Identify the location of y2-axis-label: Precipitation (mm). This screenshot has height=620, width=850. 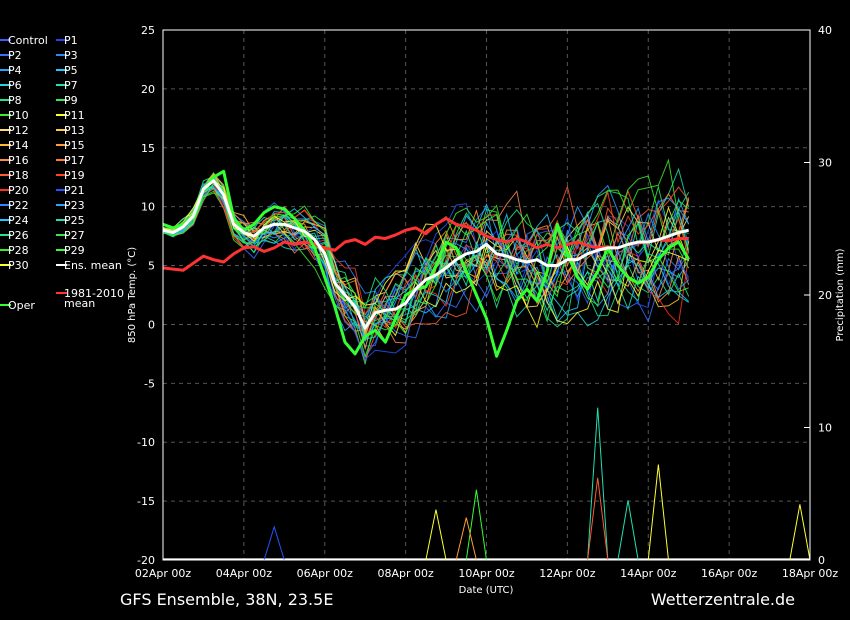
(840, 294).